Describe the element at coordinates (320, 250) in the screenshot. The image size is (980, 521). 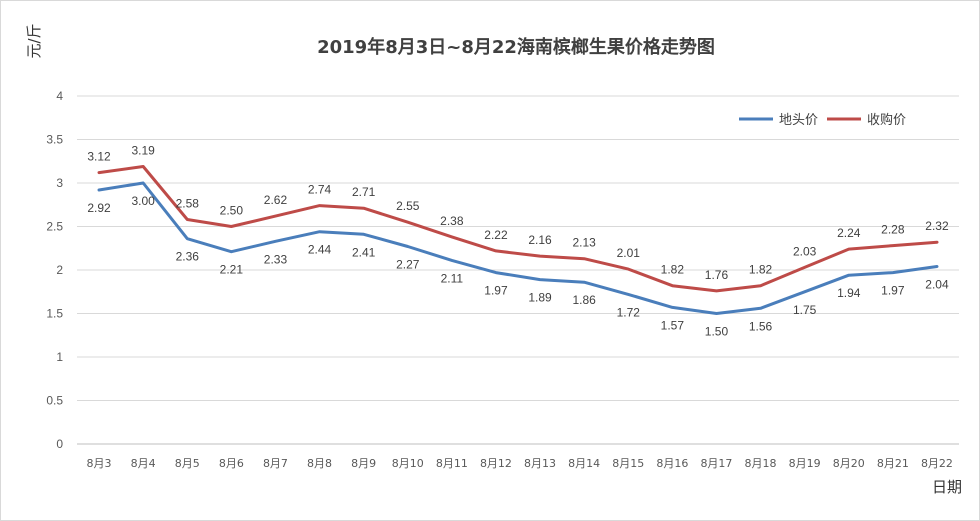
I see `data-label: 2.44` at that location.